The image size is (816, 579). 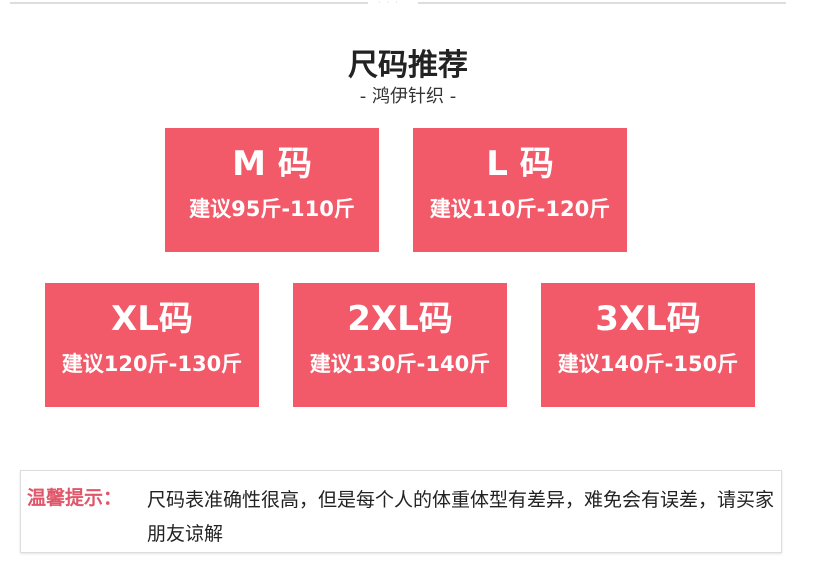 I want to click on size-card-2xl: 2XL码 建议130斤-140斤, so click(x=400, y=345).